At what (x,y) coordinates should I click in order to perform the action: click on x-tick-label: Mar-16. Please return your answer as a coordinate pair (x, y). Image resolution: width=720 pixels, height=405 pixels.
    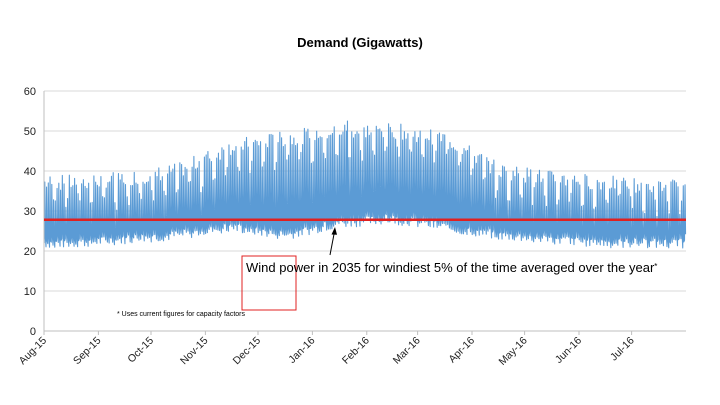
    Looking at the image, I should click on (407, 351).